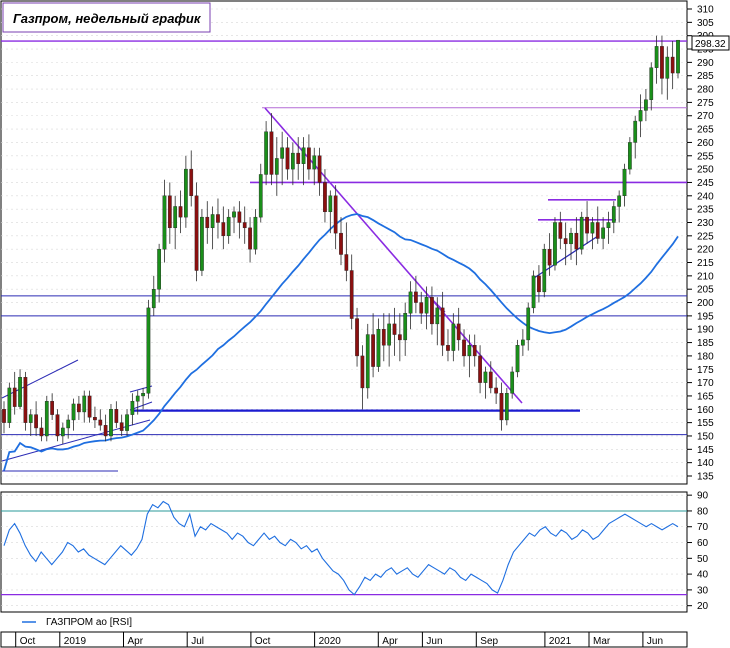  Describe the element at coordinates (705, 463) in the screenshot. I see `price-tick-label: 140` at that location.